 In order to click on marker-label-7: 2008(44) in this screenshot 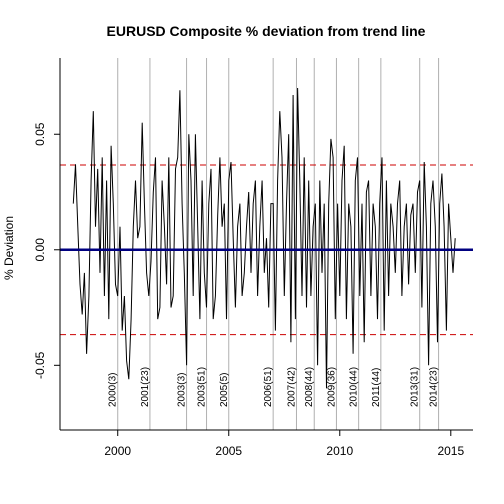, I will do `click(309, 387)`.